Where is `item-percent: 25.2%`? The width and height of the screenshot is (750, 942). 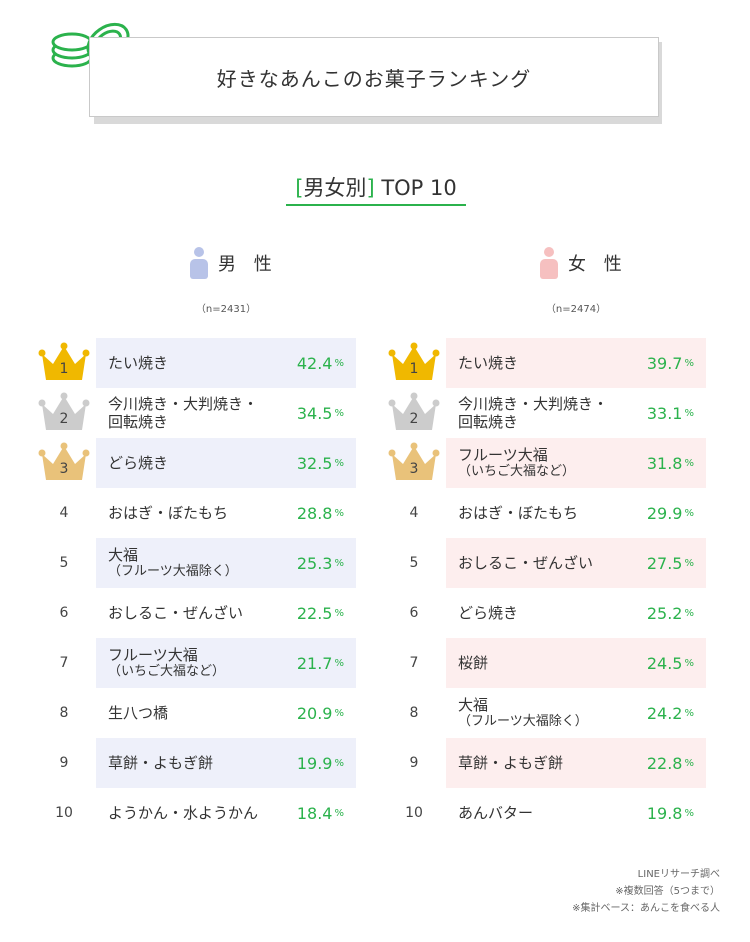 item-percent: 25.2% is located at coordinates (670, 613).